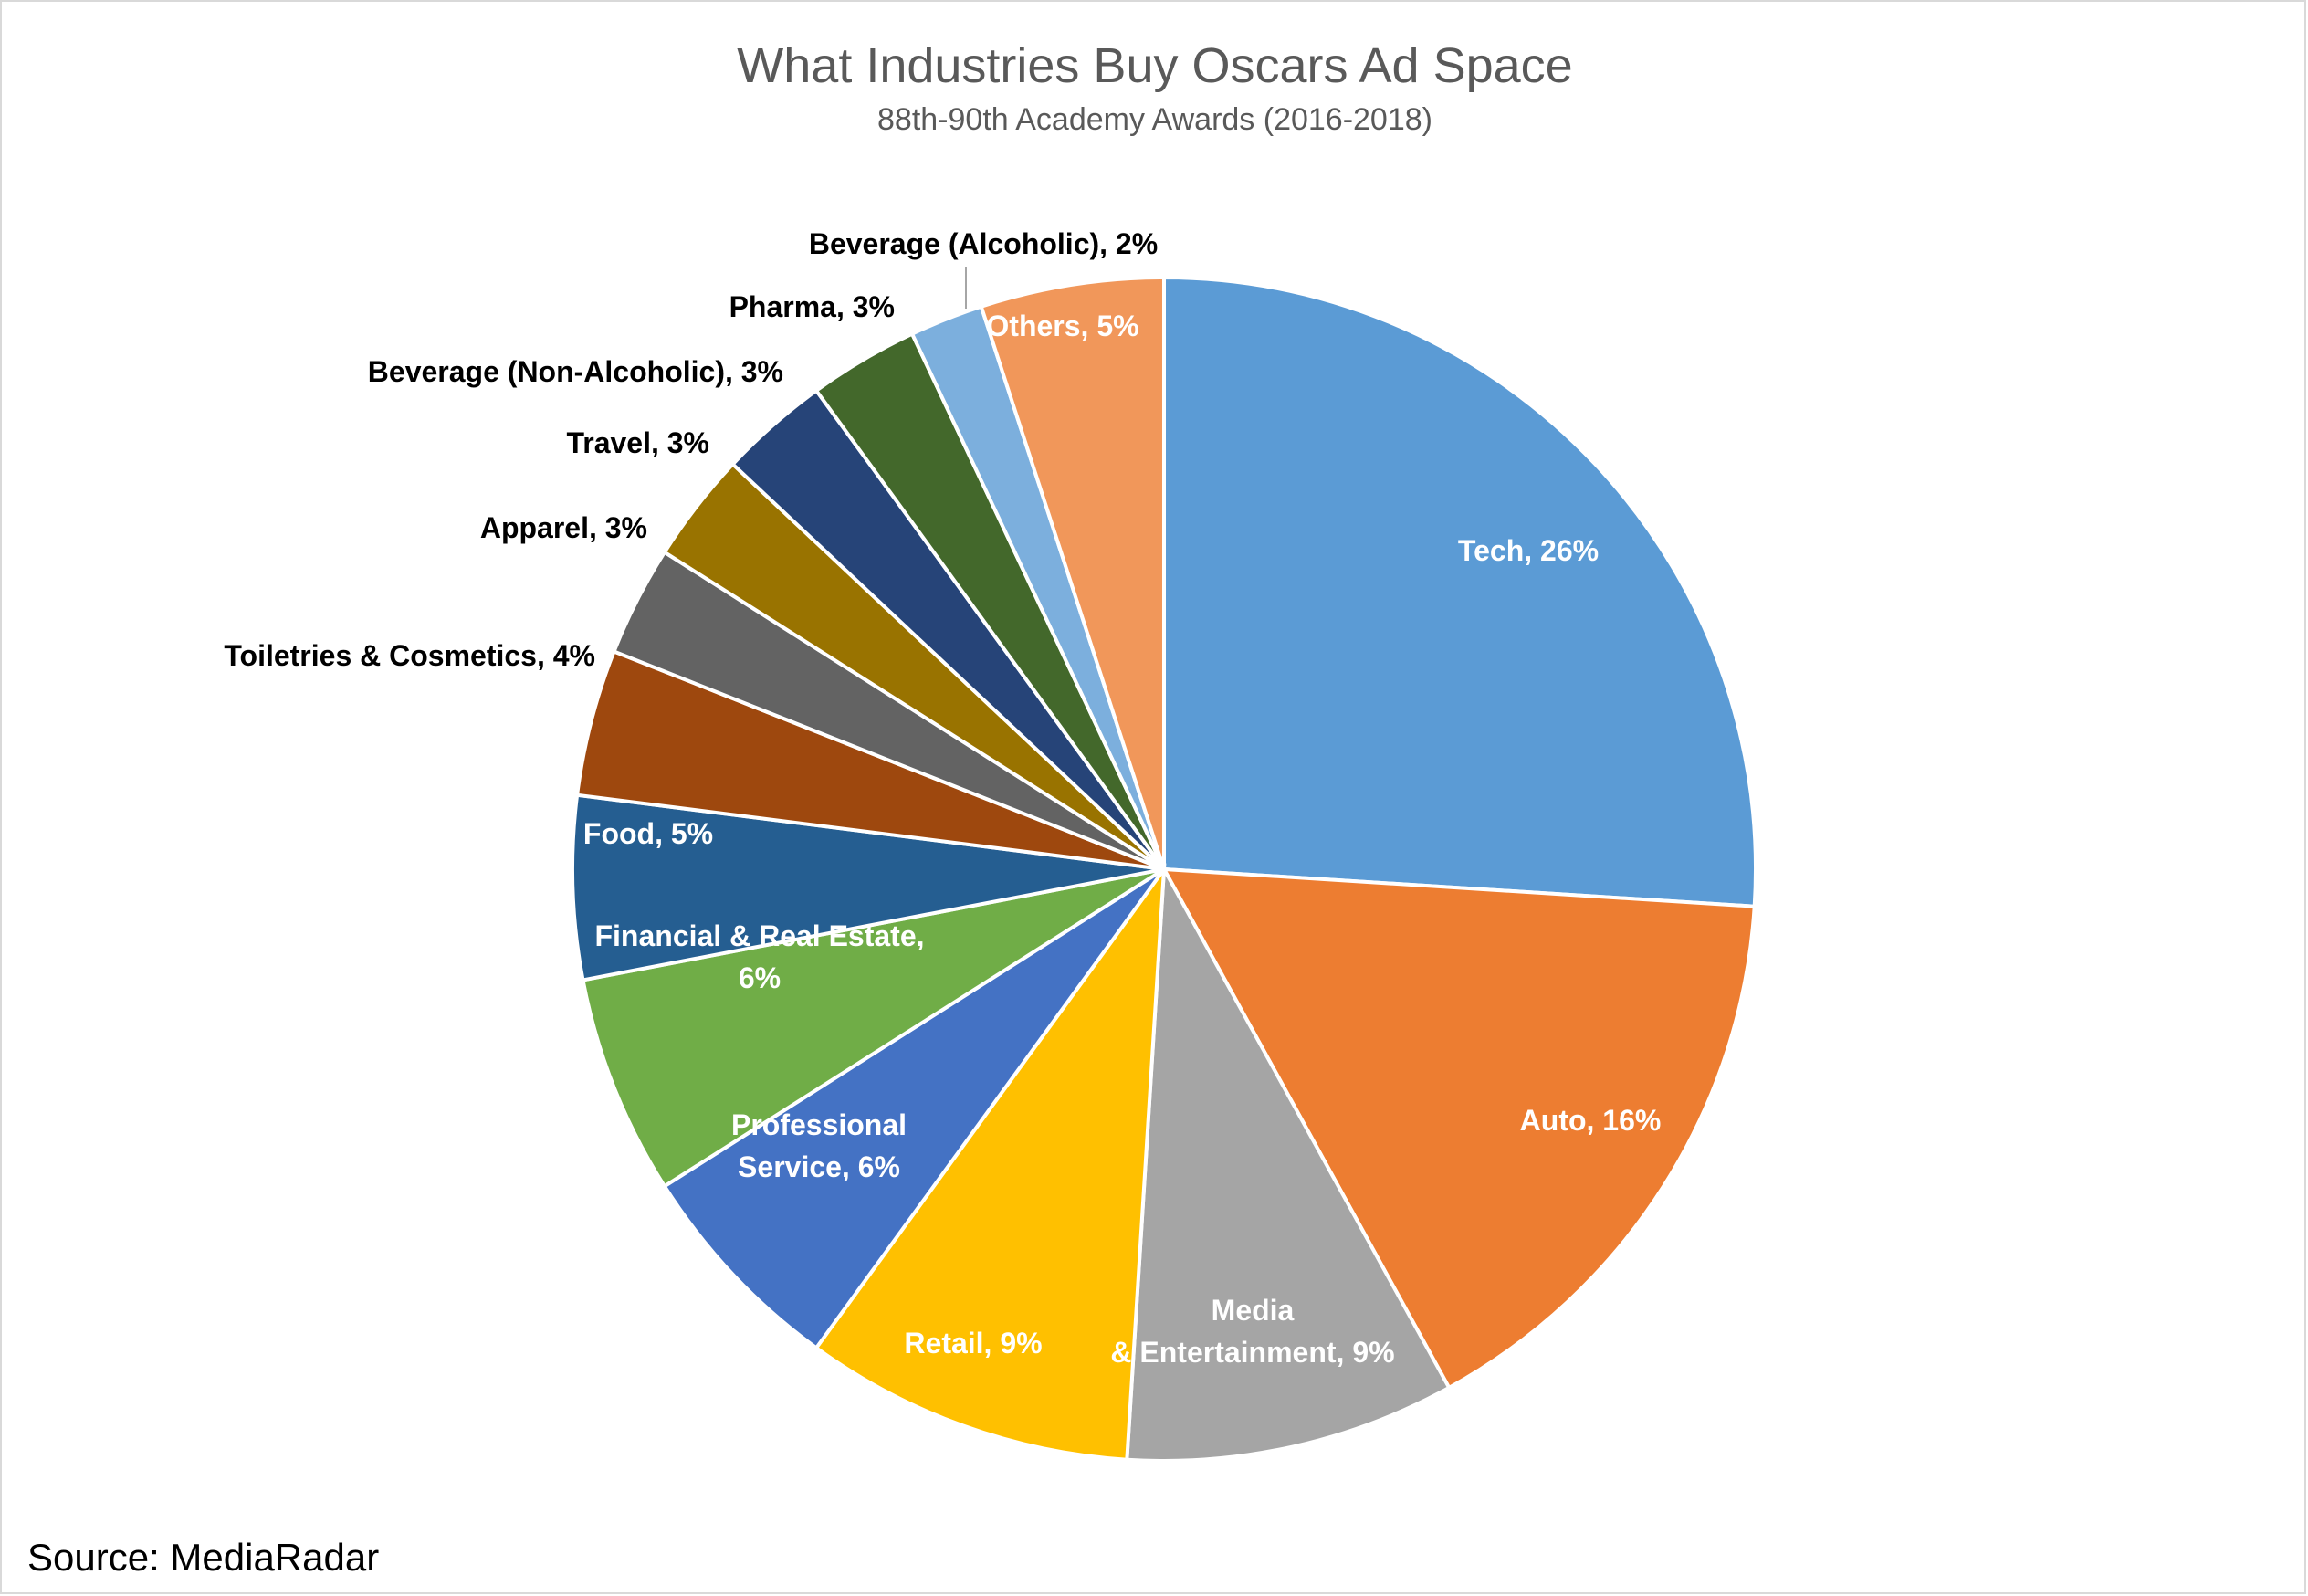 Image resolution: width=2308 pixels, height=1596 pixels. What do you see at coordinates (1252, 1331) in the screenshot?
I see `data-label-media-entertainment: Media & Entertainment, 9%` at bounding box center [1252, 1331].